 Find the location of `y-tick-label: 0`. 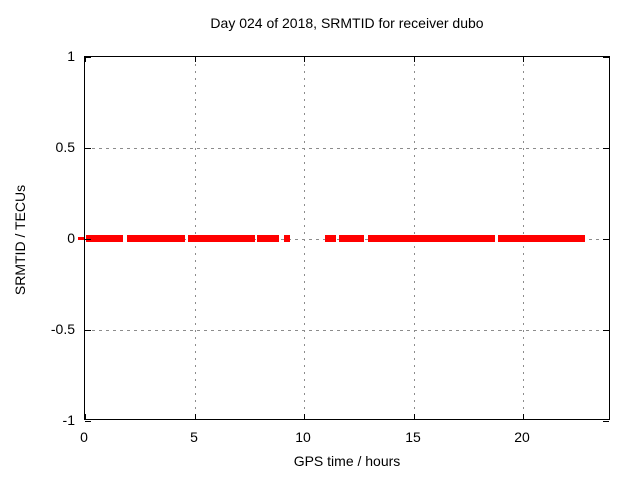

y-tick-label: 0 is located at coordinates (71, 238).